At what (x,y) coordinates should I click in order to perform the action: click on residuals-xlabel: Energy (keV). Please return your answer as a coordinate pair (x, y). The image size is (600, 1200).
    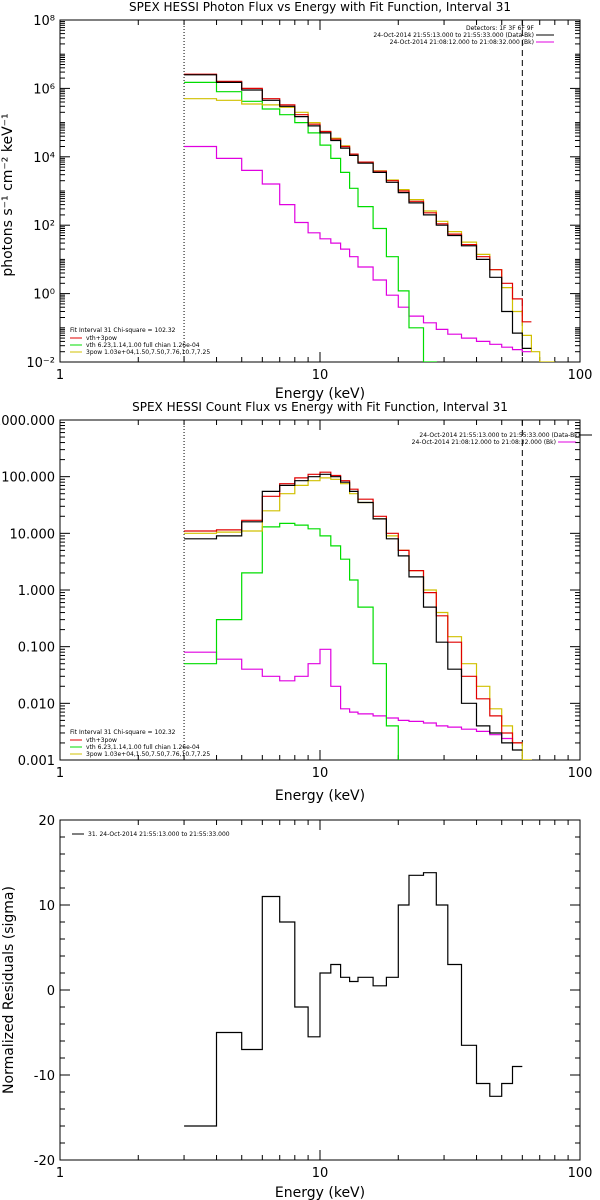
    Looking at the image, I should click on (320, 1192).